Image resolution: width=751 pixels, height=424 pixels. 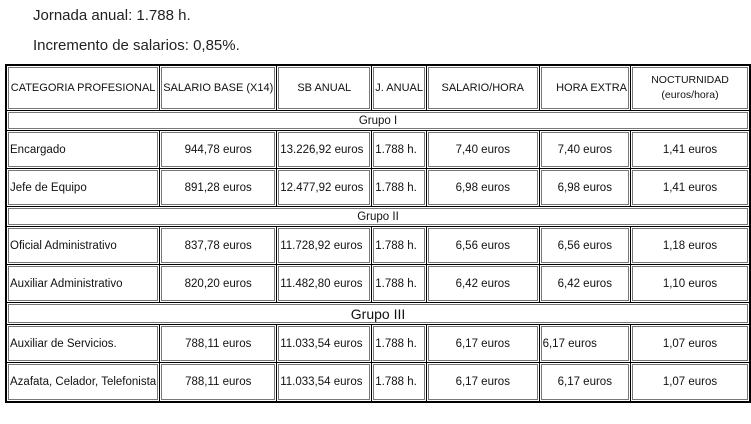 I want to click on intro-salary-increase: Incremento de salarios: 0,85%., so click(x=136, y=45).